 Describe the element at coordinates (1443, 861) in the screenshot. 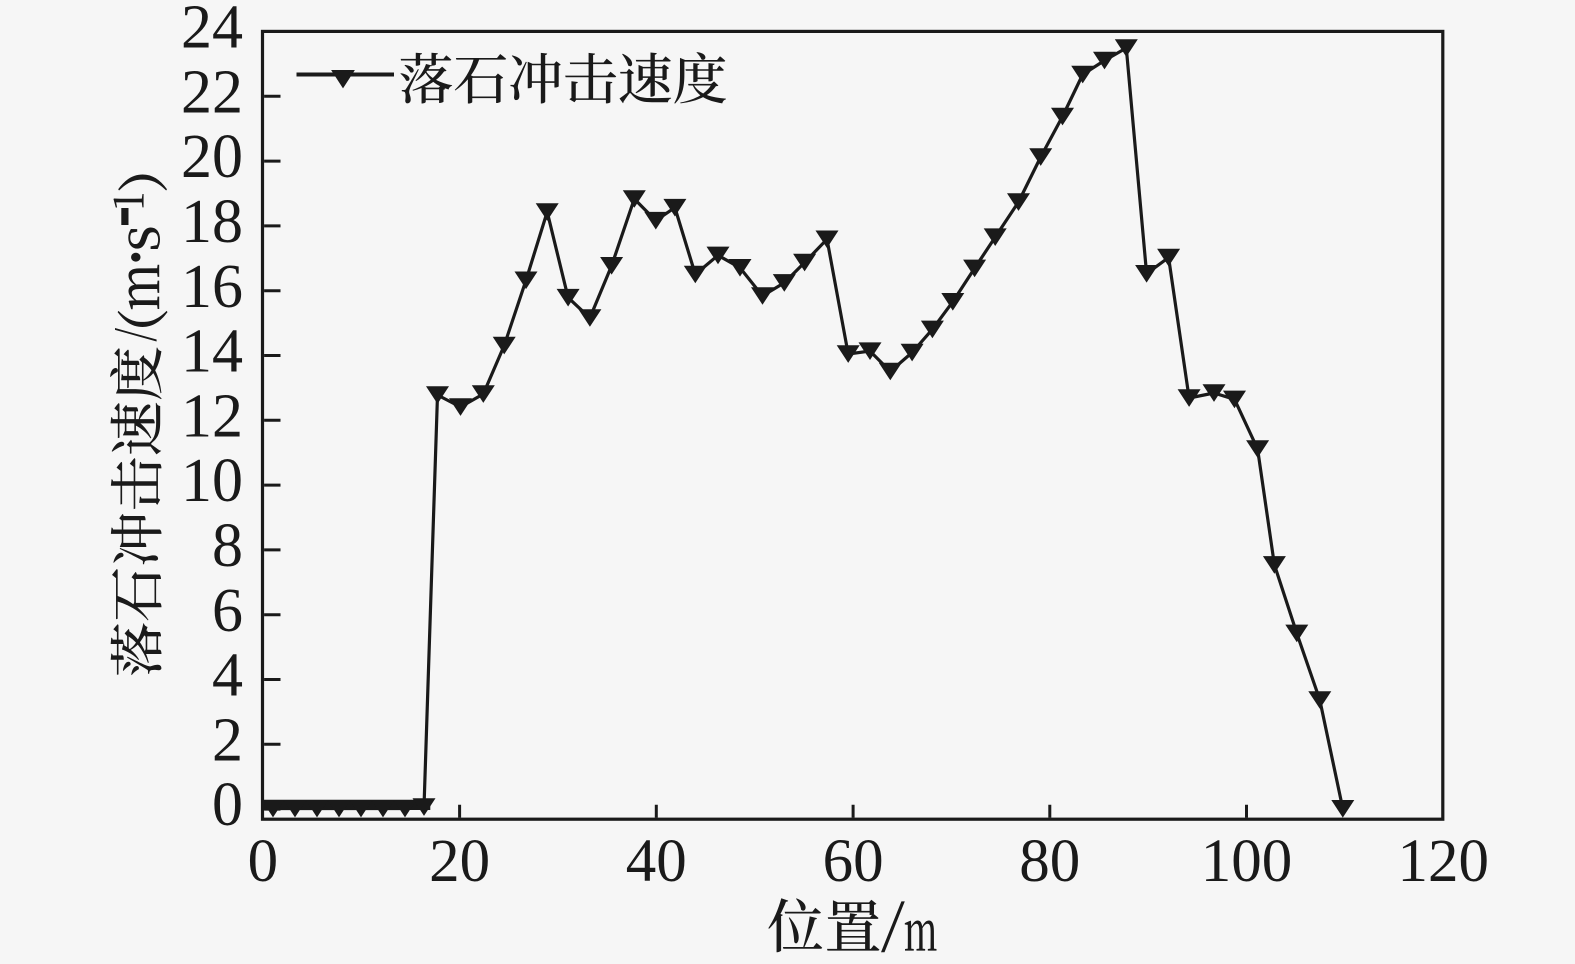

I see `svg-text: 120` at that location.